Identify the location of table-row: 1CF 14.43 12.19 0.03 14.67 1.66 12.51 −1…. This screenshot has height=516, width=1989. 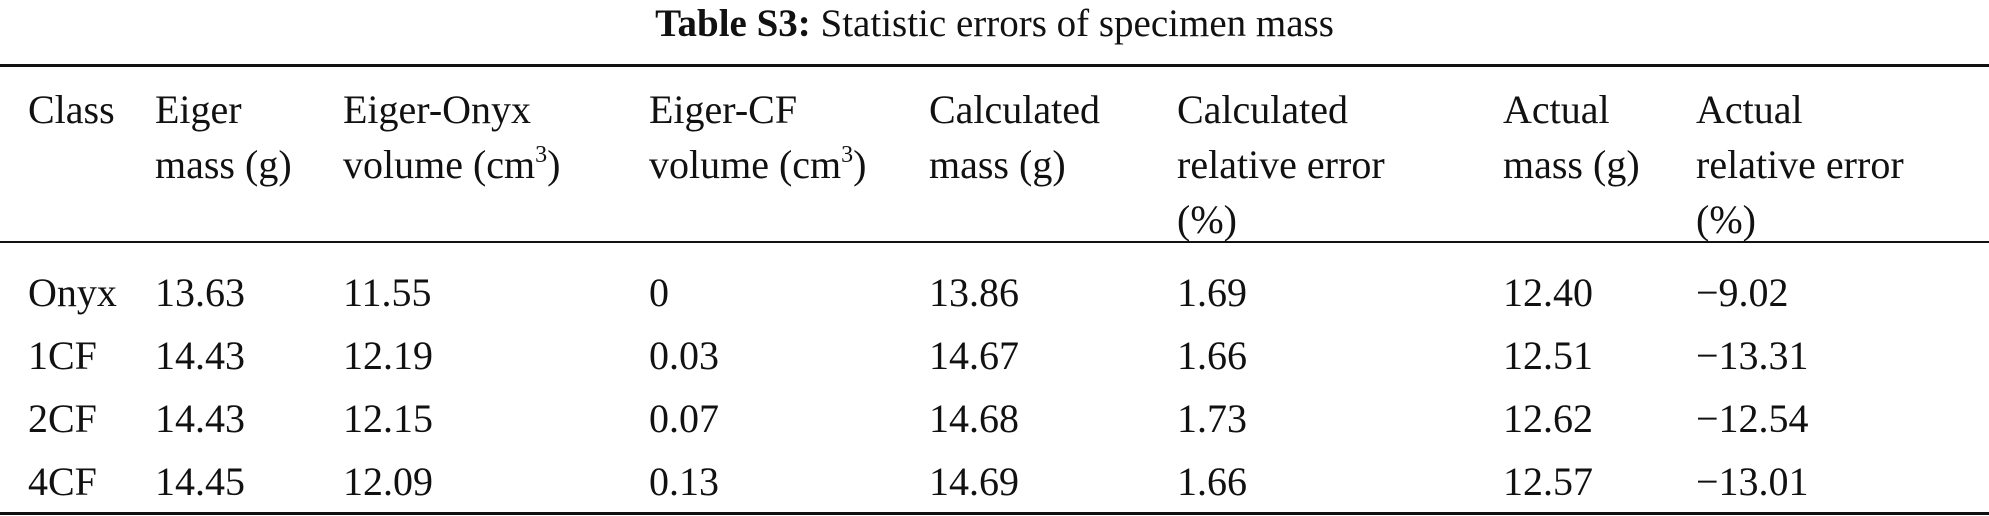
(994, 355).